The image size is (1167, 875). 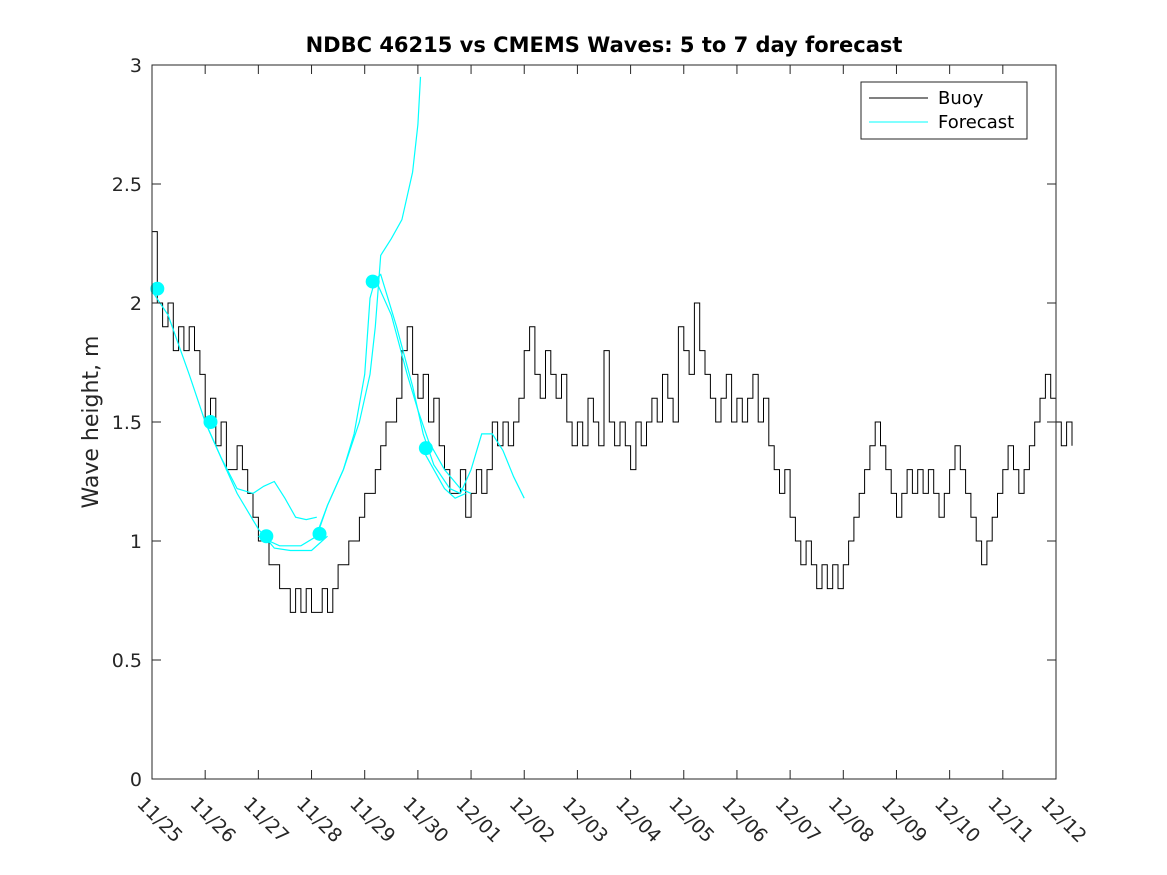 What do you see at coordinates (532, 820) in the screenshot?
I see `x-tick-label: 12/02` at bounding box center [532, 820].